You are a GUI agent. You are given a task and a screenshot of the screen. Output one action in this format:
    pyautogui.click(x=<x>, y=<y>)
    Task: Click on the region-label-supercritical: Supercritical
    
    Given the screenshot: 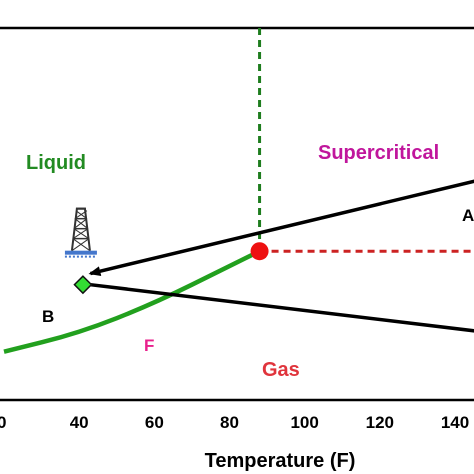 What is the action you would take?
    pyautogui.click(x=378, y=153)
    